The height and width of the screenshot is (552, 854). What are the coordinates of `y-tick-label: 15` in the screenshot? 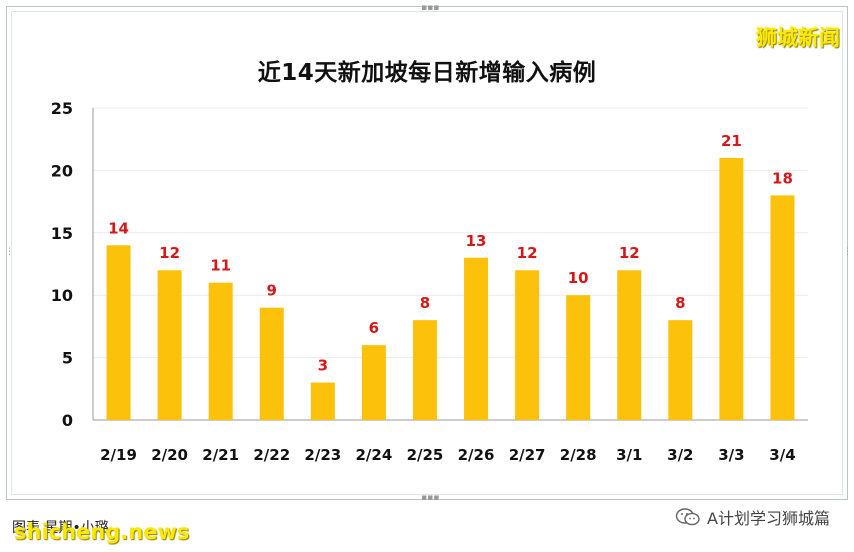 It's located at (62, 233).